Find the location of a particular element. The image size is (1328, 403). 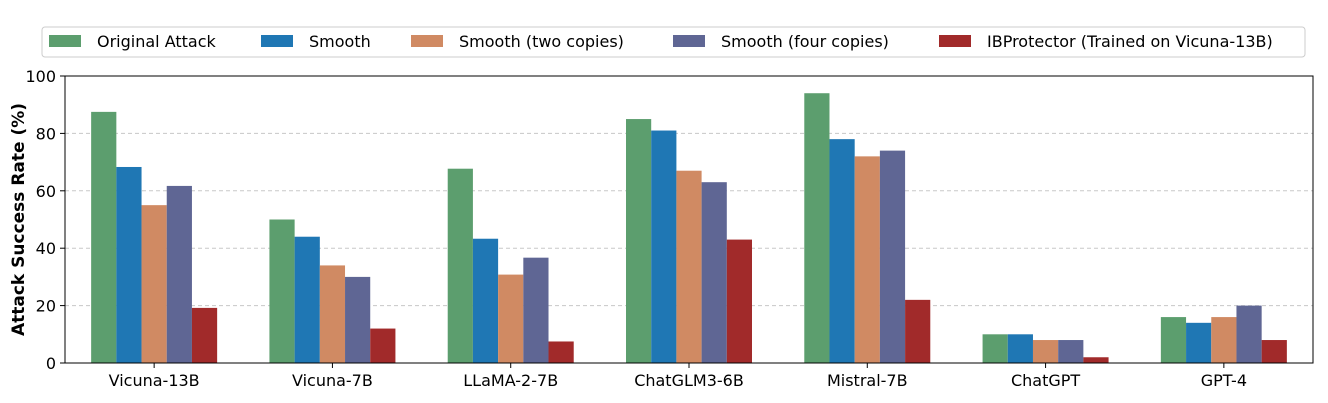

y-tick-label: 100 is located at coordinates (40, 76).